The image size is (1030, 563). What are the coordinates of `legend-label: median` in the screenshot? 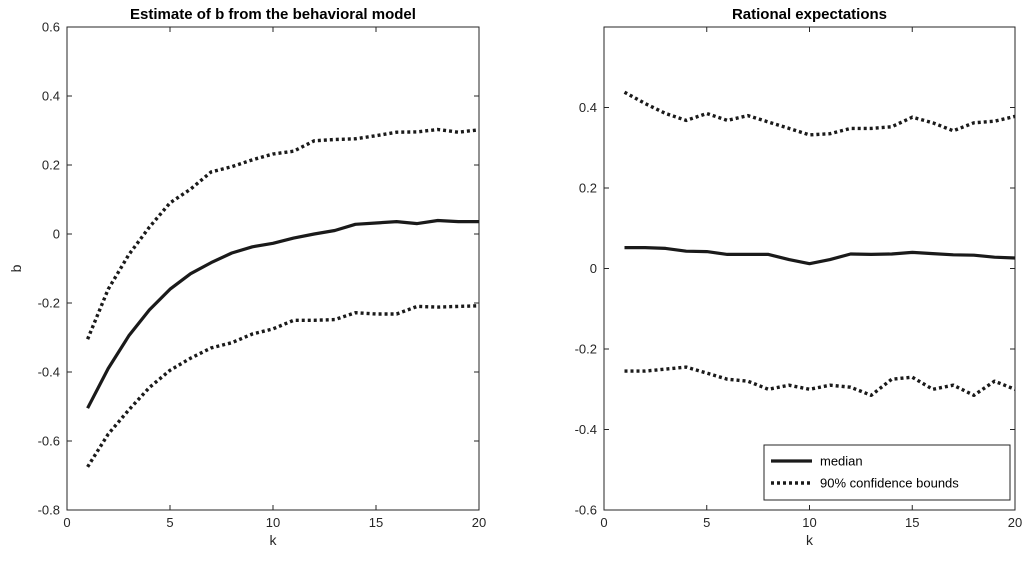 It's located at (841, 461).